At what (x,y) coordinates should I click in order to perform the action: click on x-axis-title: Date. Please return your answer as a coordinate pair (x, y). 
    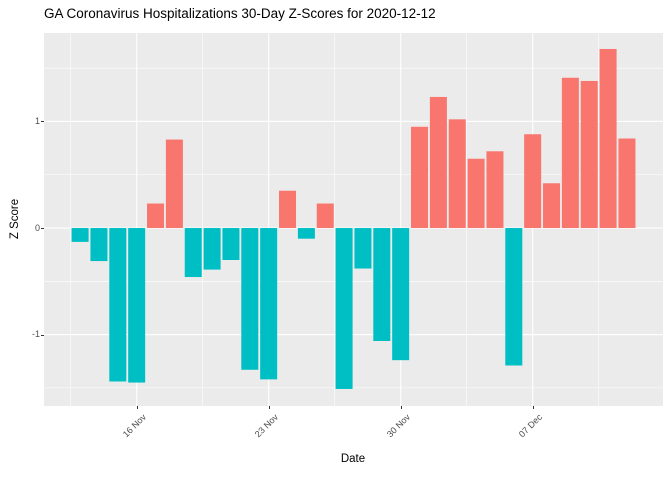
    Looking at the image, I should click on (353, 459).